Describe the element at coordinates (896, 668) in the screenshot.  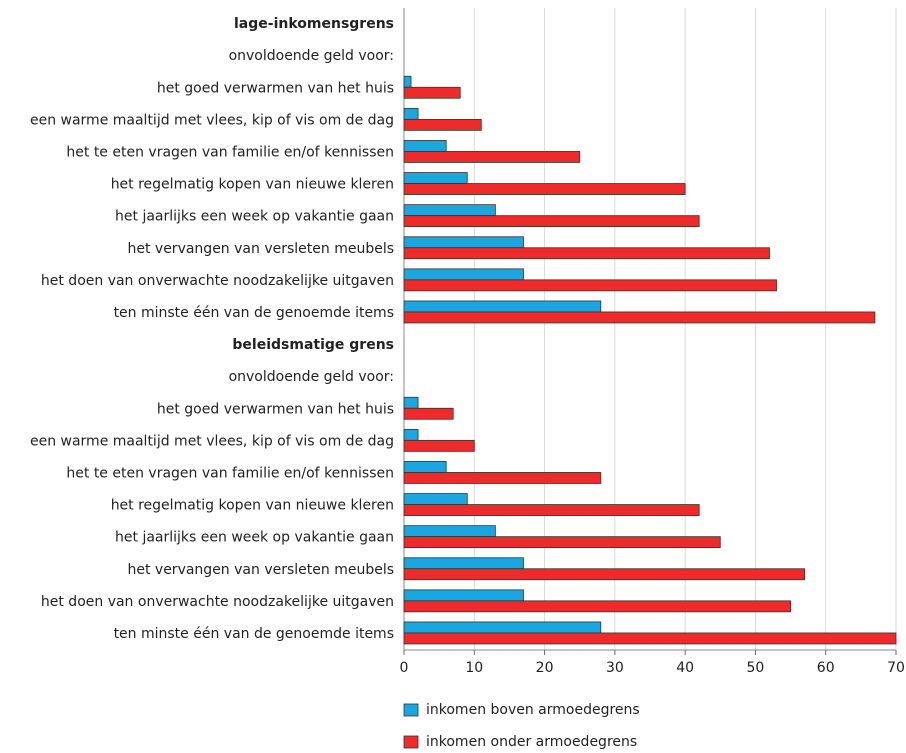
I see `x-tick-label: 70` at that location.